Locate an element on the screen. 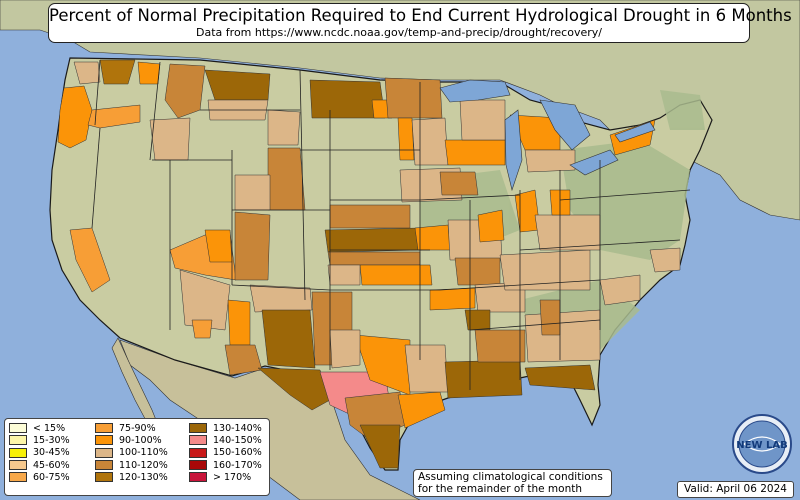  legend-label: 100-110% is located at coordinates (143, 453).